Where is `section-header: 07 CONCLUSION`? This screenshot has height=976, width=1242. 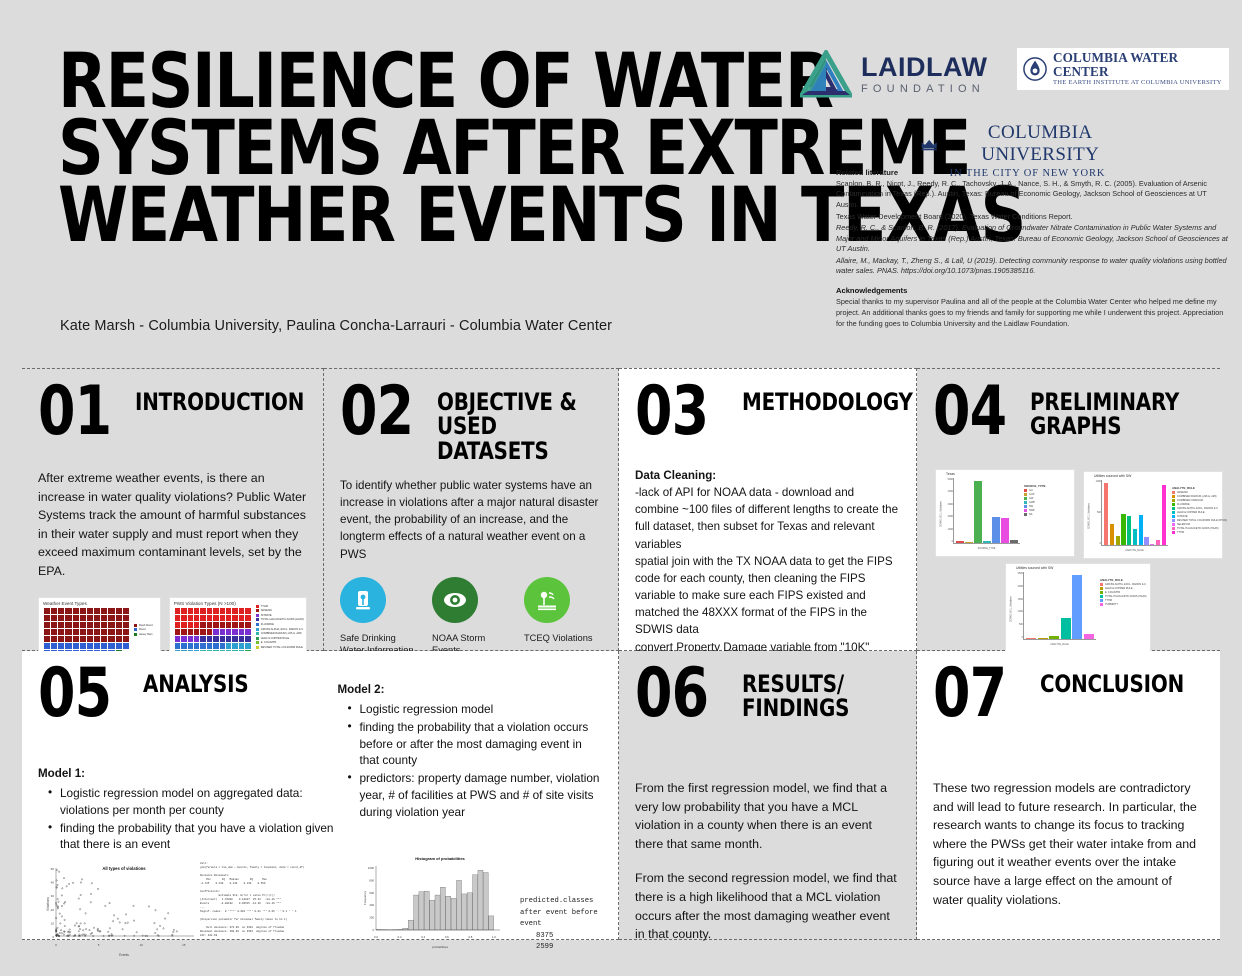 section-header: 07 CONCLUSION is located at coordinates (1068, 701).